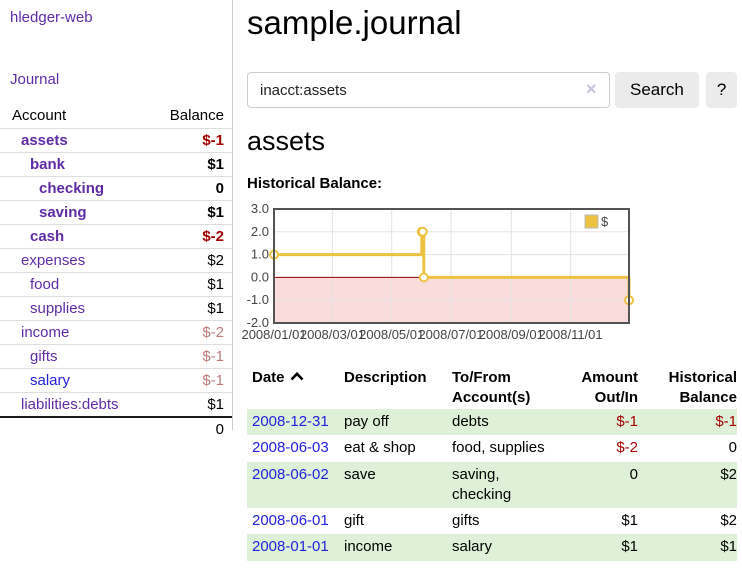 Image resolution: width=742 pixels, height=582 pixels. I want to click on balance-cell: $-1, so click(726, 421).